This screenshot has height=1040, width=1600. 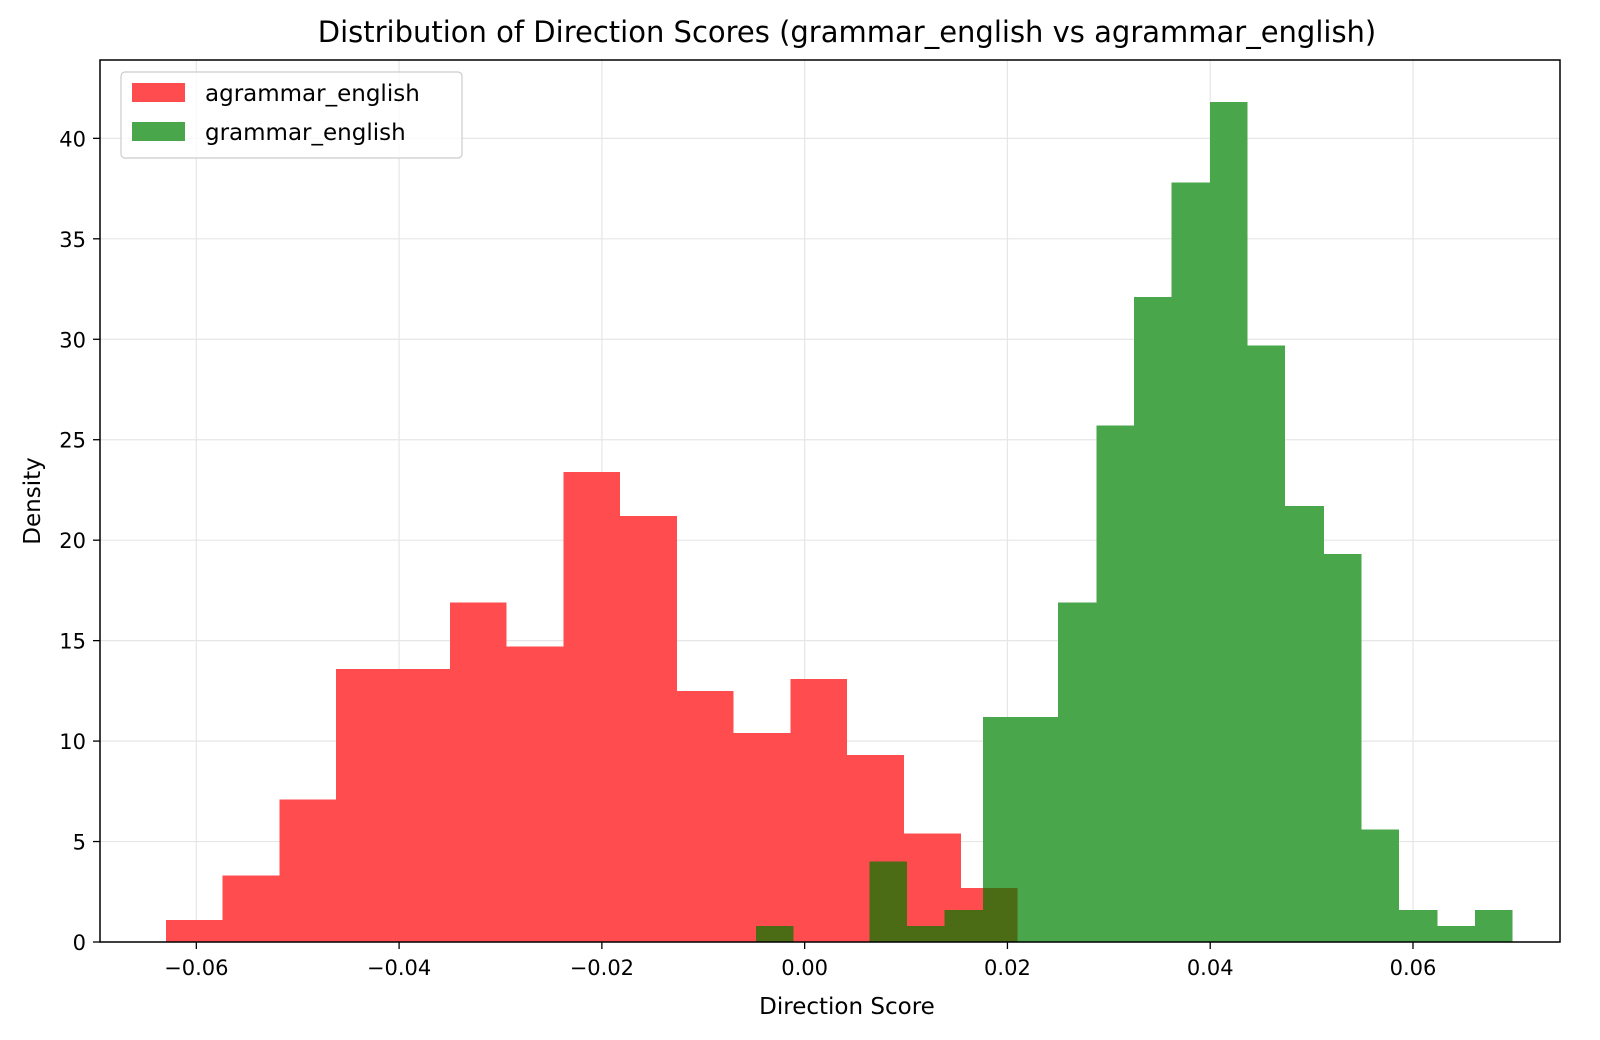 I want to click on x-tick-label: −0.02, so click(x=602, y=968).